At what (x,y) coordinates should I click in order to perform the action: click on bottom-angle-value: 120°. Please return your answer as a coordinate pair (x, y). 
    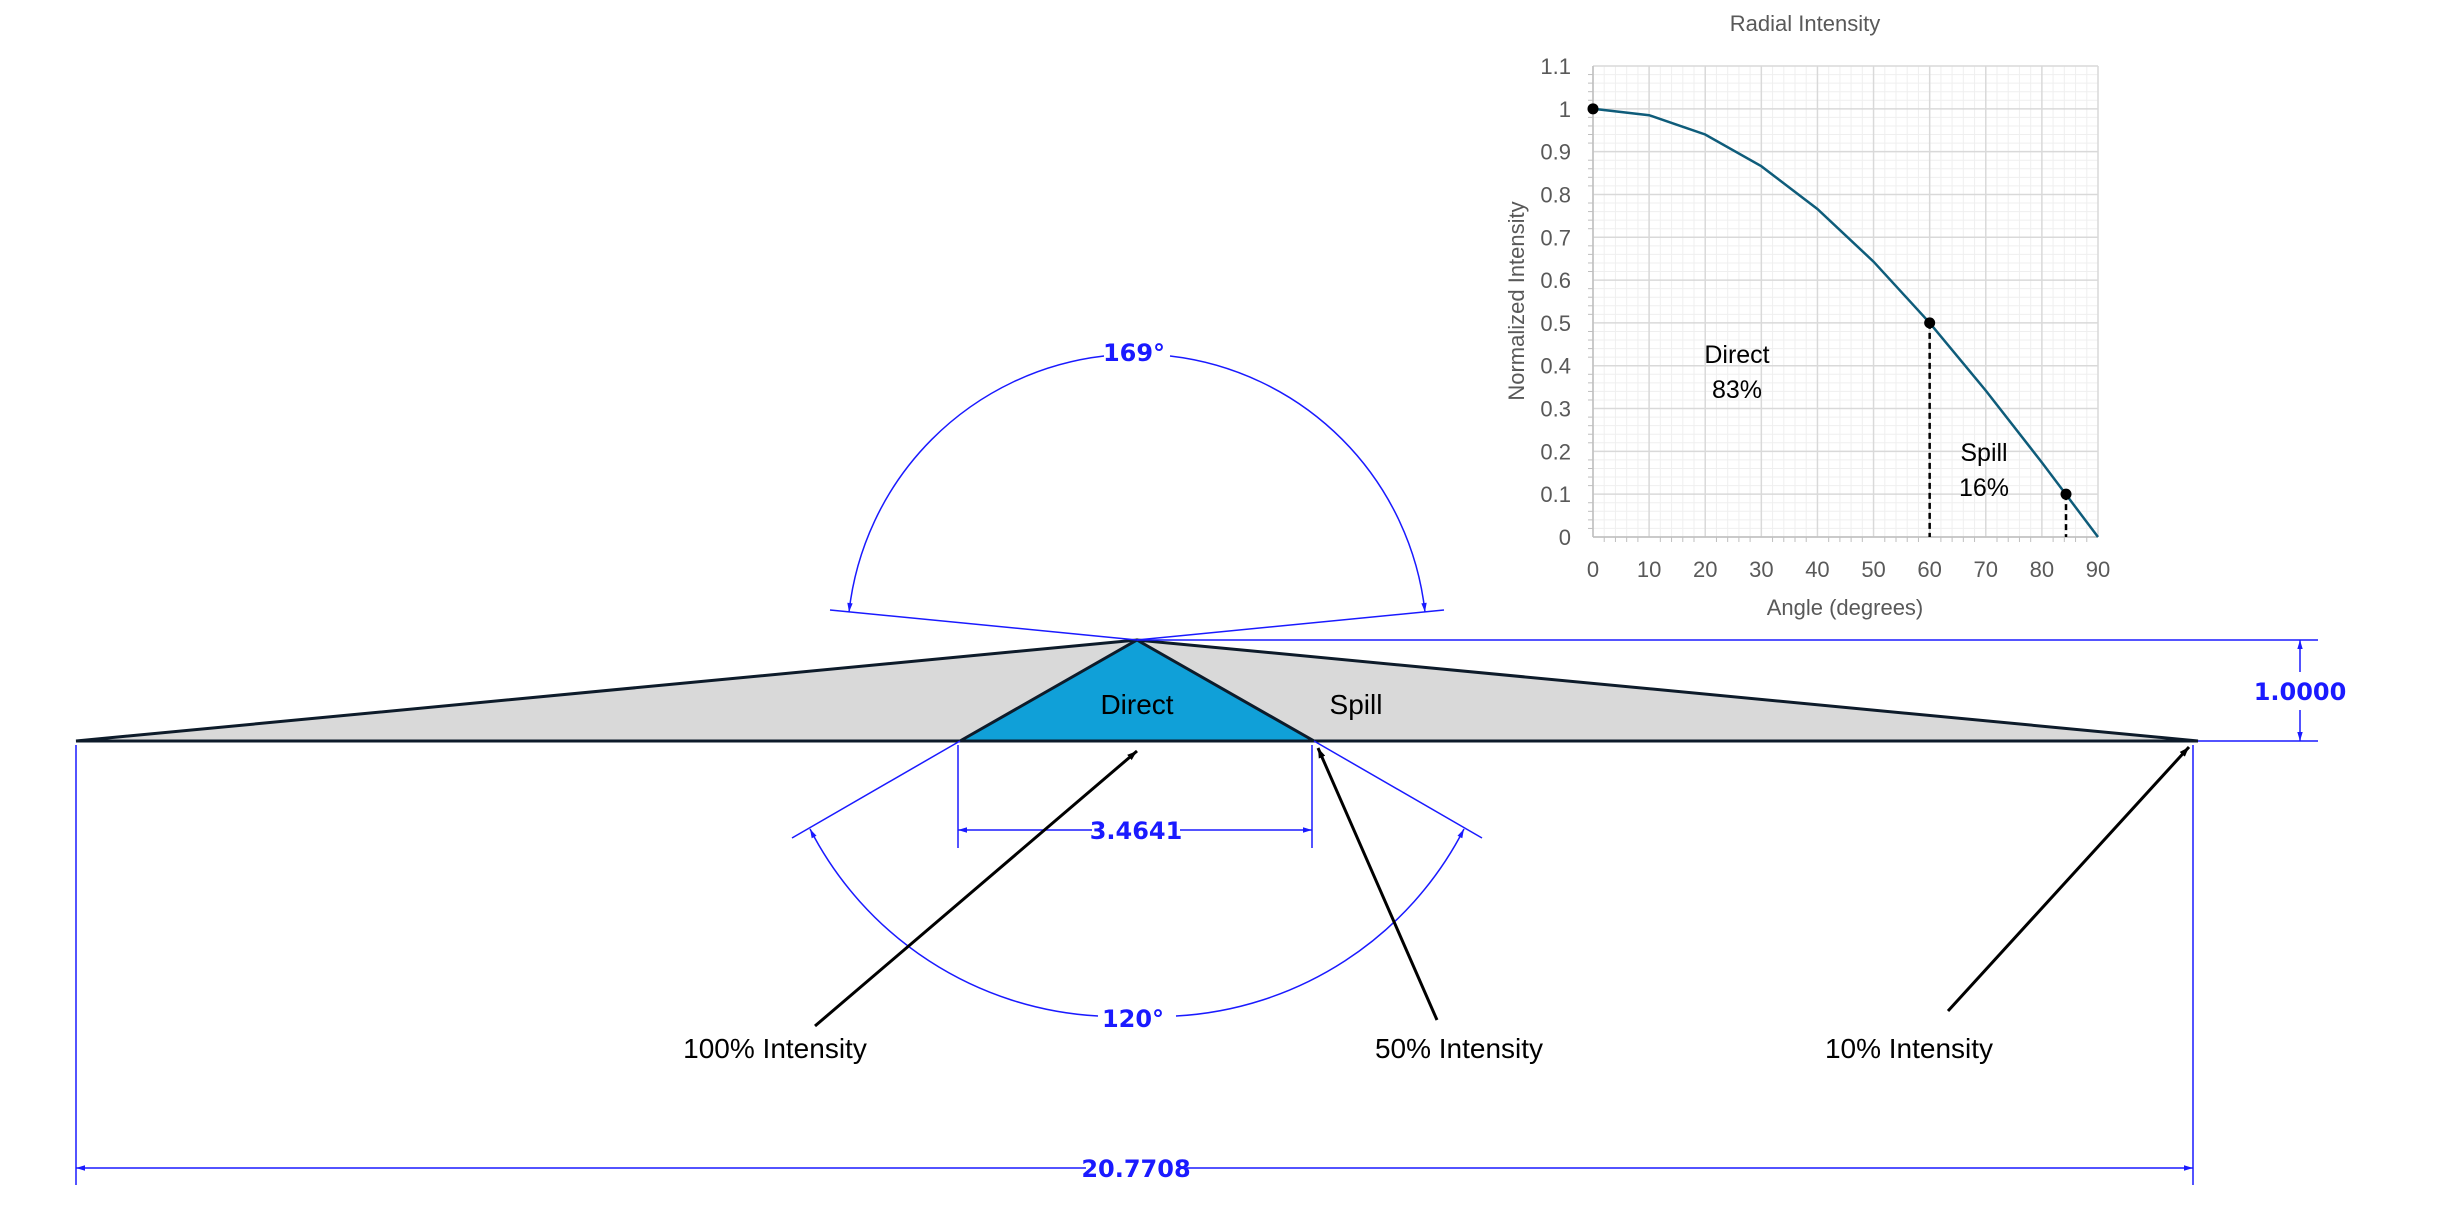
    Looking at the image, I should click on (1133, 1019).